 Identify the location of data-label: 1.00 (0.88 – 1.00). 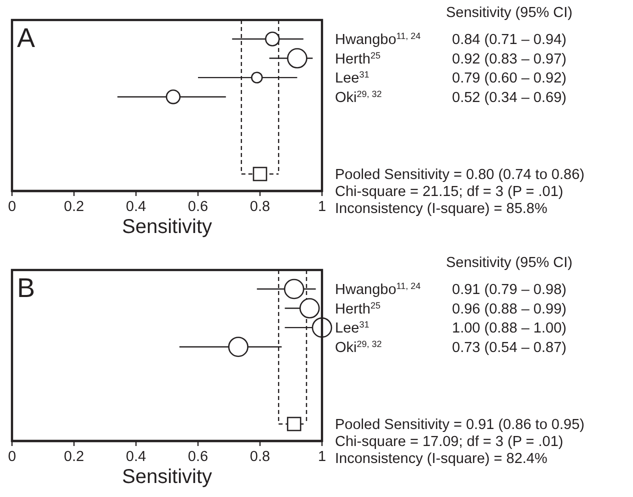
(509, 328).